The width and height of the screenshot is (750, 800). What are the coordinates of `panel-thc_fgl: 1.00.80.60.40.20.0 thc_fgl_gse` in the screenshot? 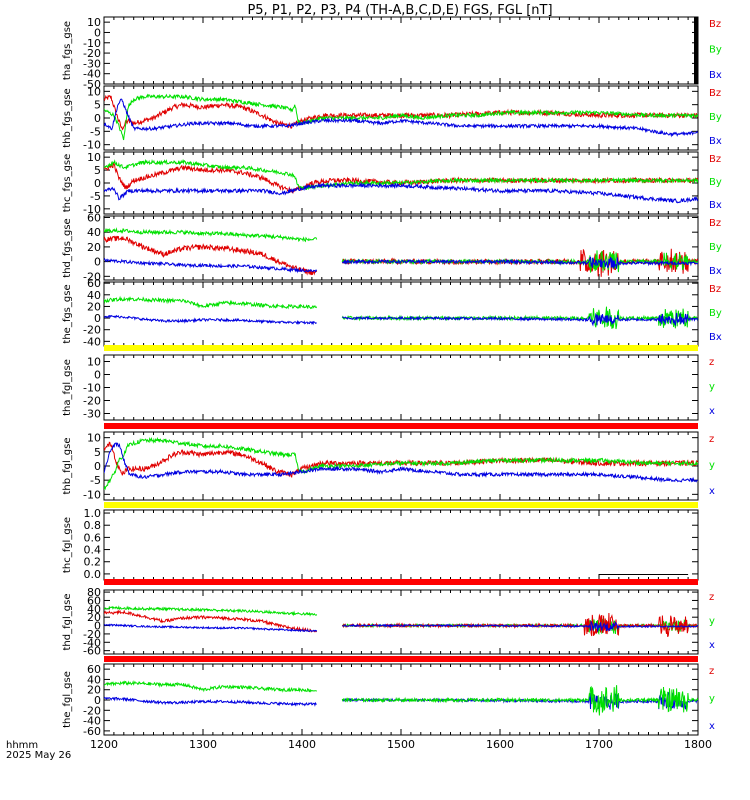 It's located at (380, 546).